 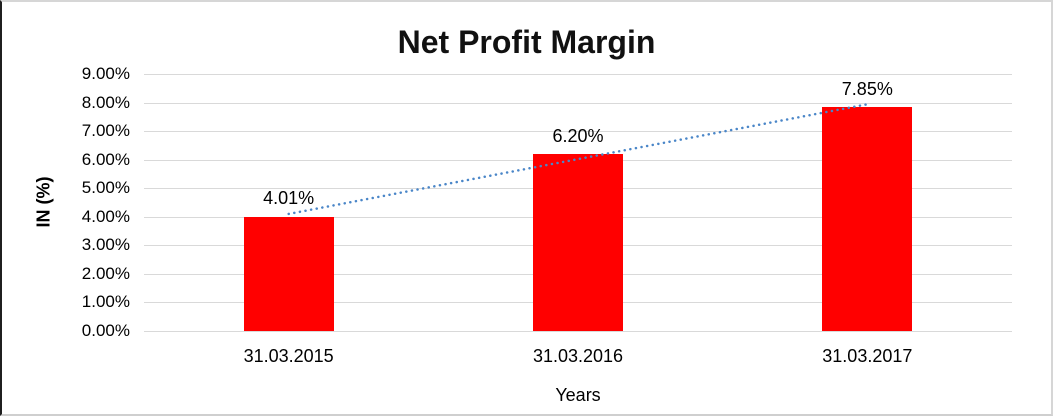 I want to click on y-tick-label: 7.00%, so click(x=105, y=131).